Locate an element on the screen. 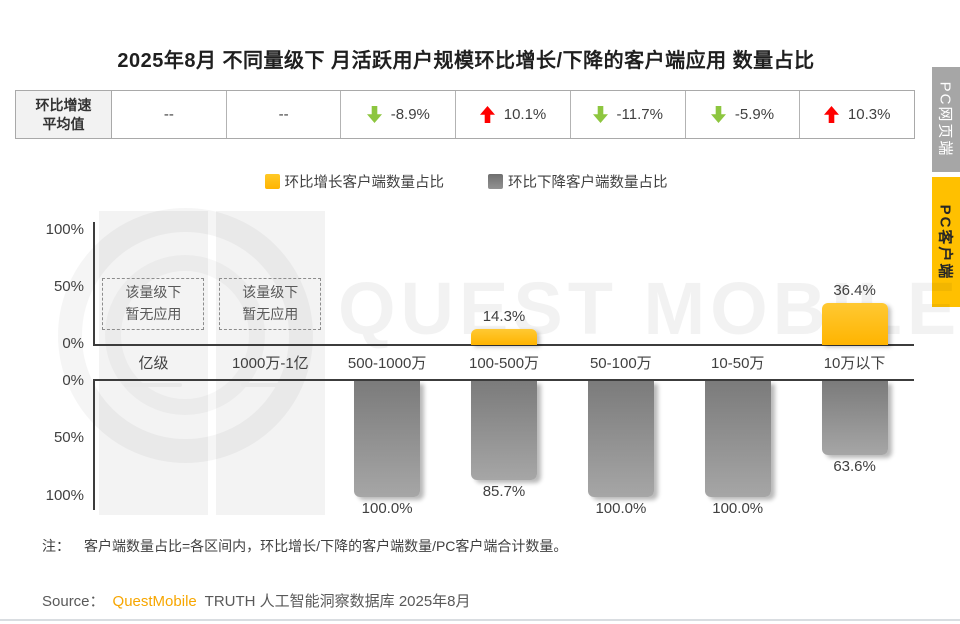 The width and height of the screenshot is (960, 624). source-rest: TRUTH 人工智能洞察数据库 2025年8月 is located at coordinates (337, 601).